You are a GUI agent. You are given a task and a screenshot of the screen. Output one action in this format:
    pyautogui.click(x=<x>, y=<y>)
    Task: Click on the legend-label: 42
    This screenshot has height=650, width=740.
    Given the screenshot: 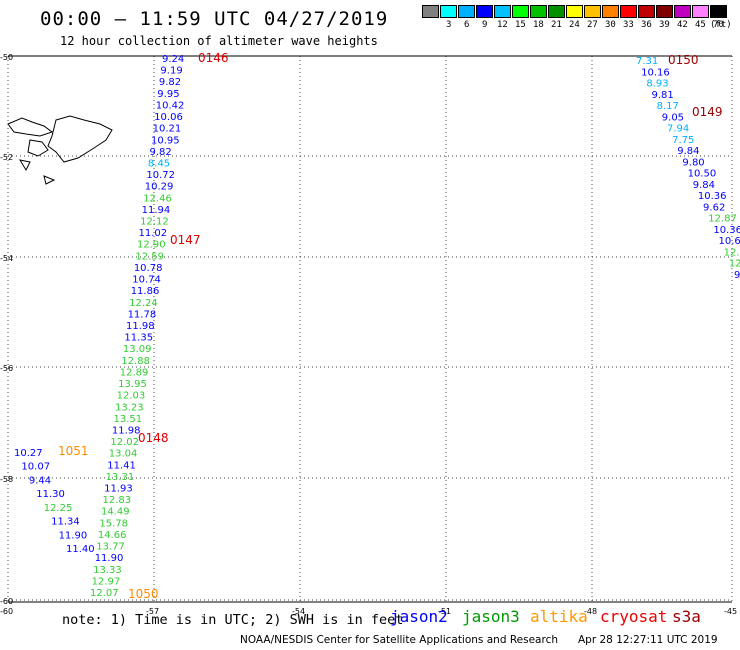 What is the action you would take?
    pyautogui.click(x=682, y=25)
    